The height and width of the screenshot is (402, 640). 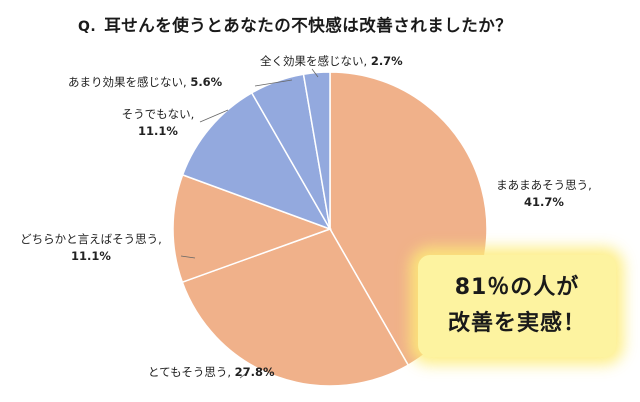 I want to click on chart-title: Q. 耳せんを使うとあなたの不快感は改善されましたか？, so click(x=348, y=24).